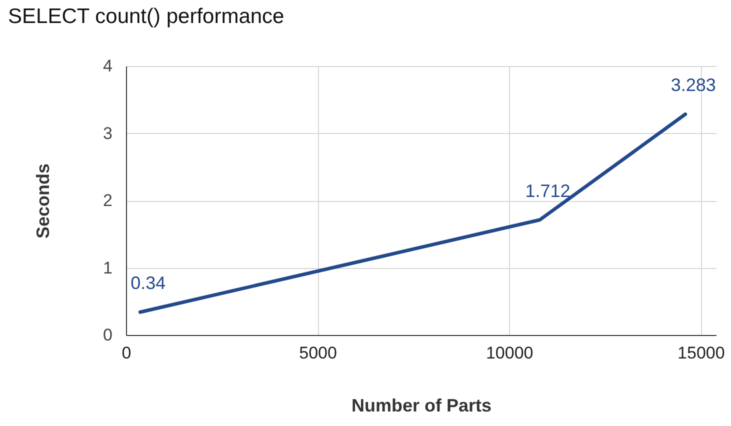  I want to click on y-tick-label: 3, so click(107, 133).